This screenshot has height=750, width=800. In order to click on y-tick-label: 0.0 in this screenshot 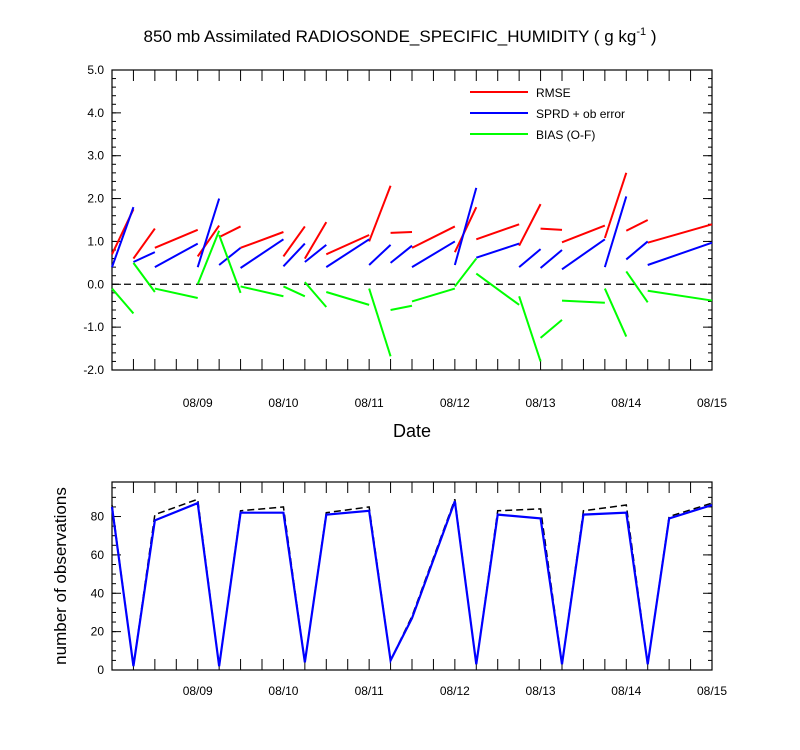, I will do `click(95, 284)`.